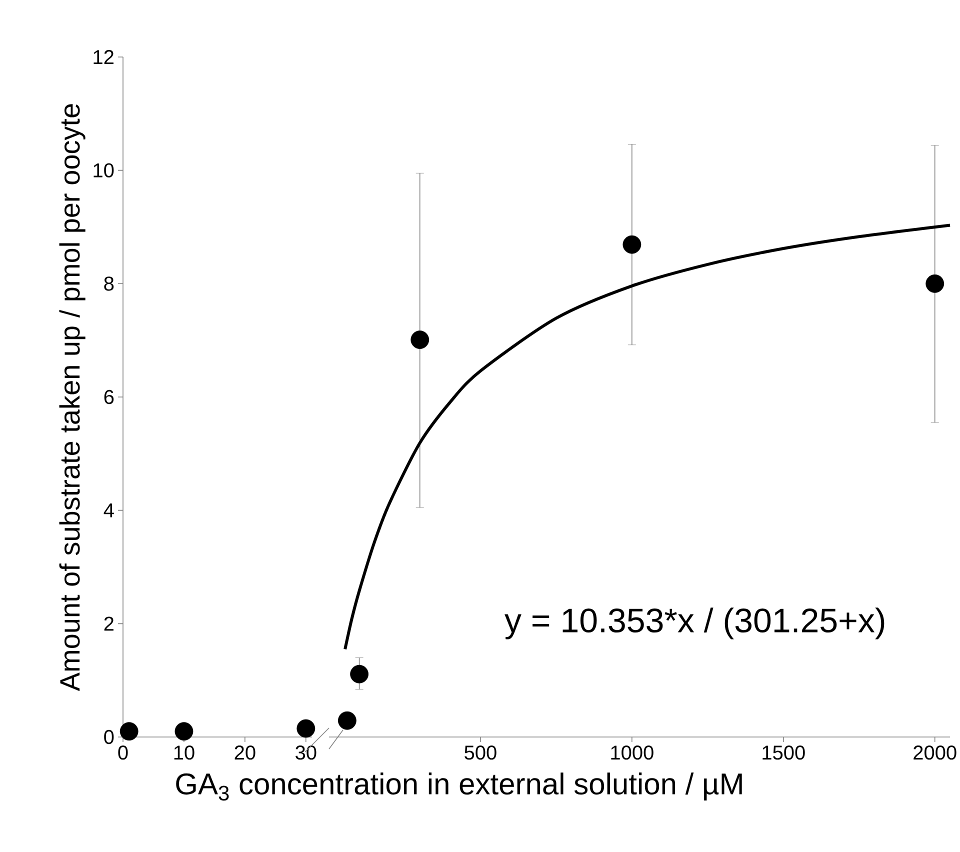  I want to click on y-tick-label: 8, so click(109, 283).